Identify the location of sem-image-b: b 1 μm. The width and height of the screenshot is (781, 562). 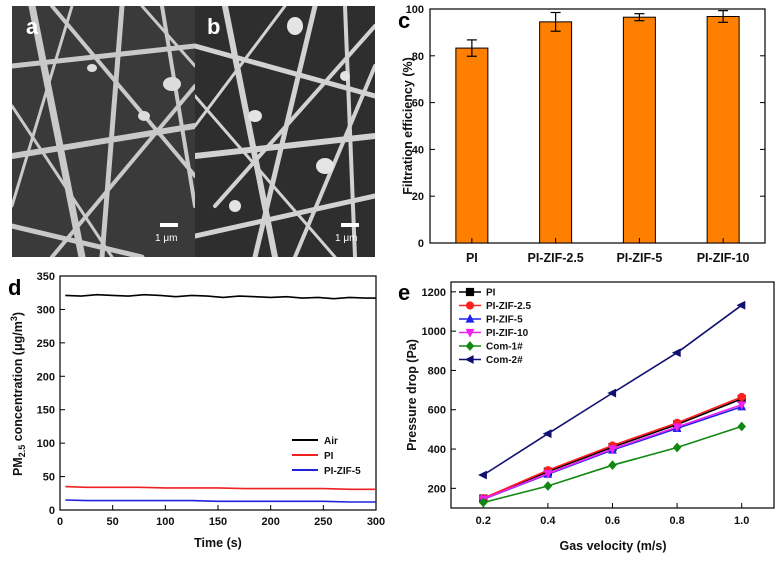
(285, 131).